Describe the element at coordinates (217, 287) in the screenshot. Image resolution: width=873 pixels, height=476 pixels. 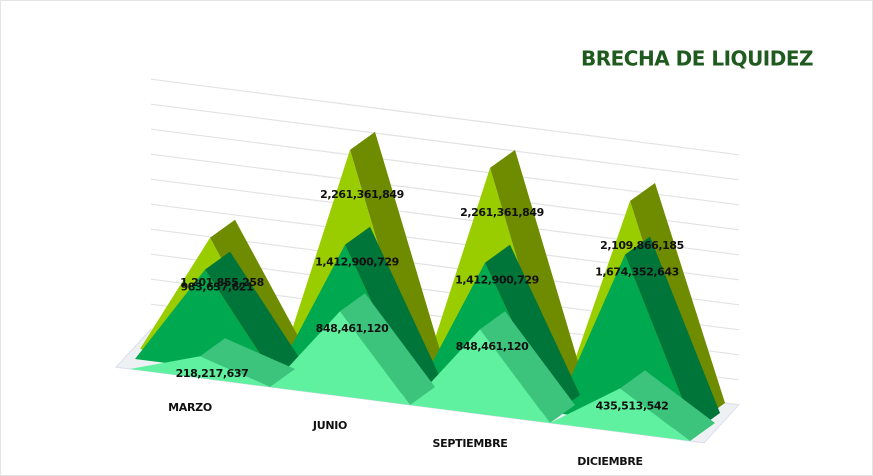
I see `data-label: 983,637,621` at that location.